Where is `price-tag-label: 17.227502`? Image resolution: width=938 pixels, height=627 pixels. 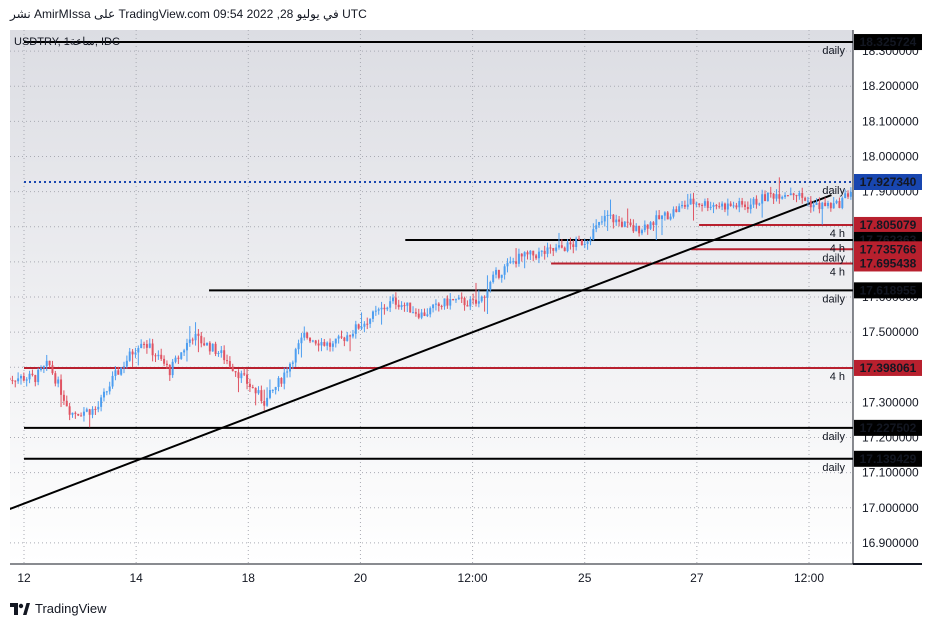 price-tag-label: 17.227502 is located at coordinates (888, 428).